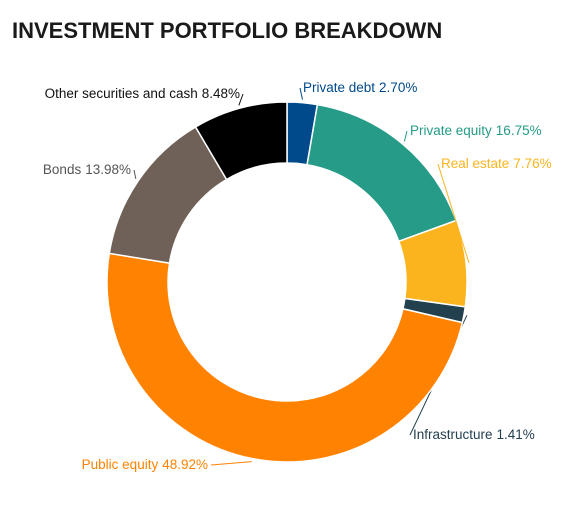 This screenshot has height=512, width=585. Describe the element at coordinates (475, 163) in the screenshot. I see `category-name: Real estate` at that location.